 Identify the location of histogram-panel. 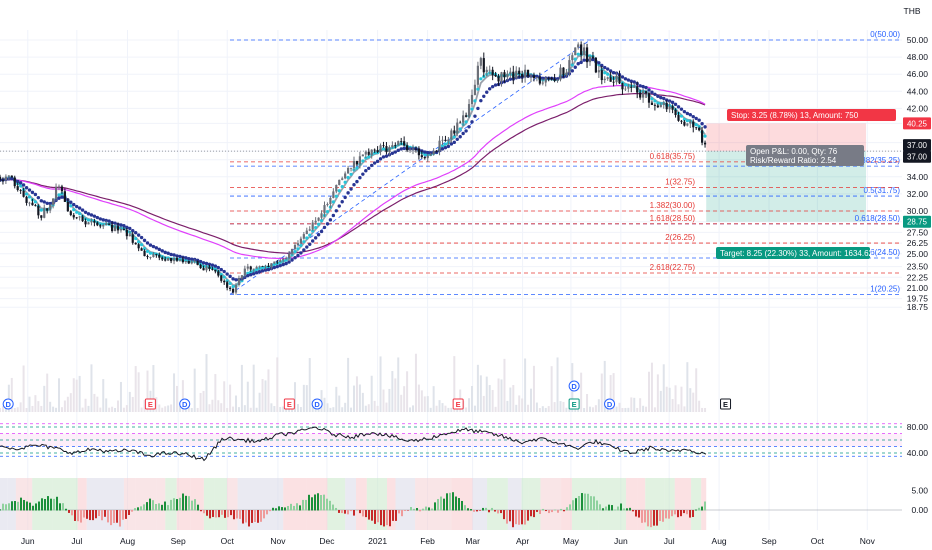
(451, 504).